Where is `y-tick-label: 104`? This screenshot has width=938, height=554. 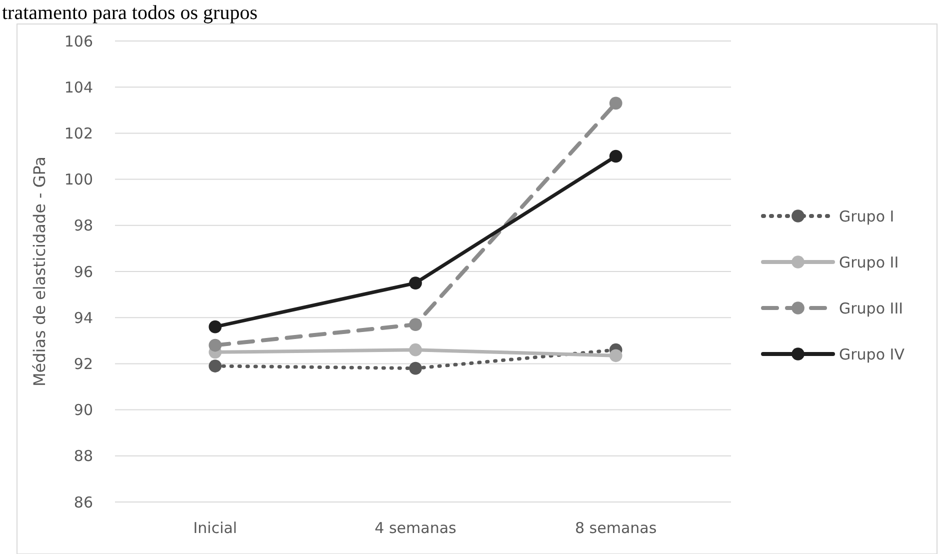 y-tick-label: 104 is located at coordinates (78, 87).